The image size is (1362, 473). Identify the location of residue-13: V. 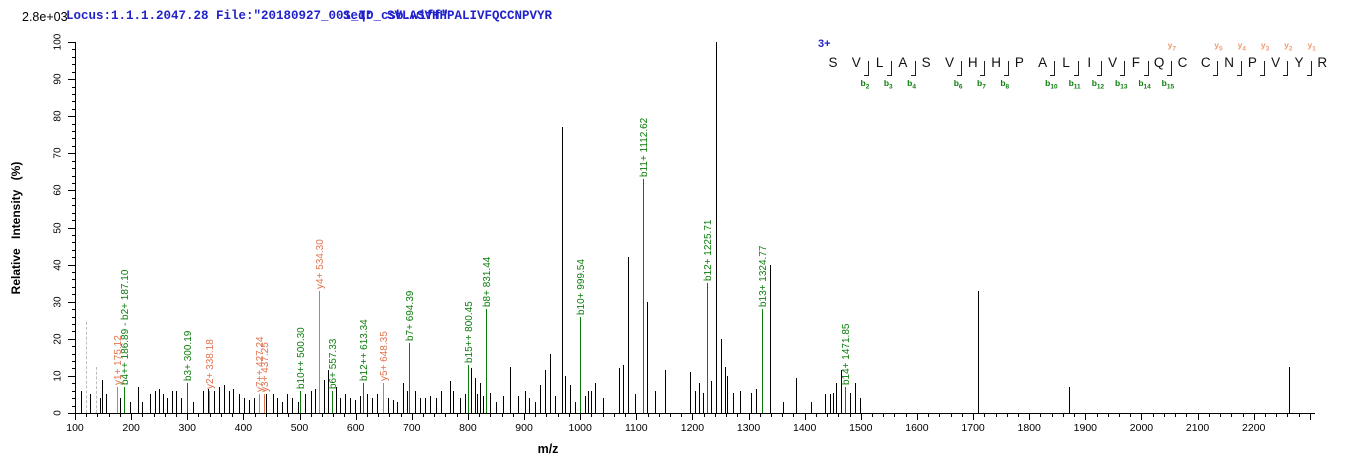
(1113, 62).